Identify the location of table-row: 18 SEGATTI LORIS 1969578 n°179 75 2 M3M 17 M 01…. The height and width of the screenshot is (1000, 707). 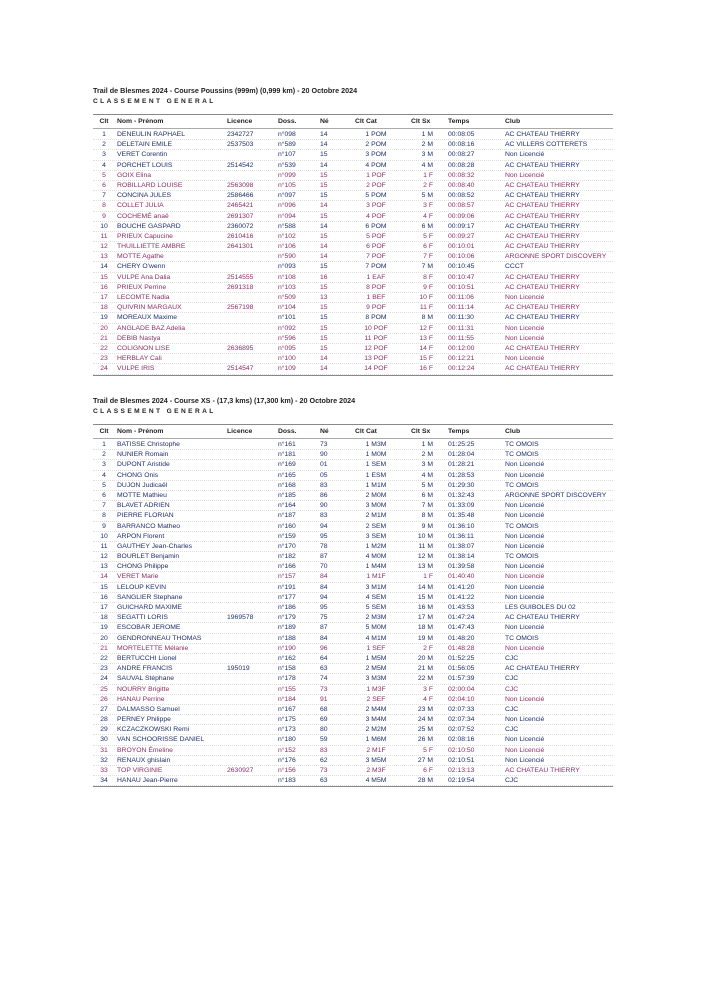
(353, 618).